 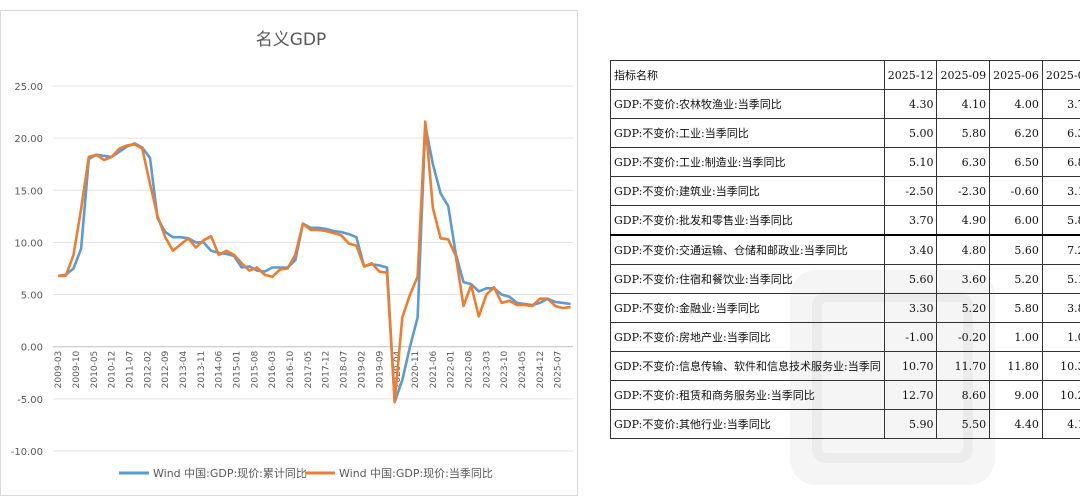 I want to click on value-cell: 5.90, so click(x=910, y=424).